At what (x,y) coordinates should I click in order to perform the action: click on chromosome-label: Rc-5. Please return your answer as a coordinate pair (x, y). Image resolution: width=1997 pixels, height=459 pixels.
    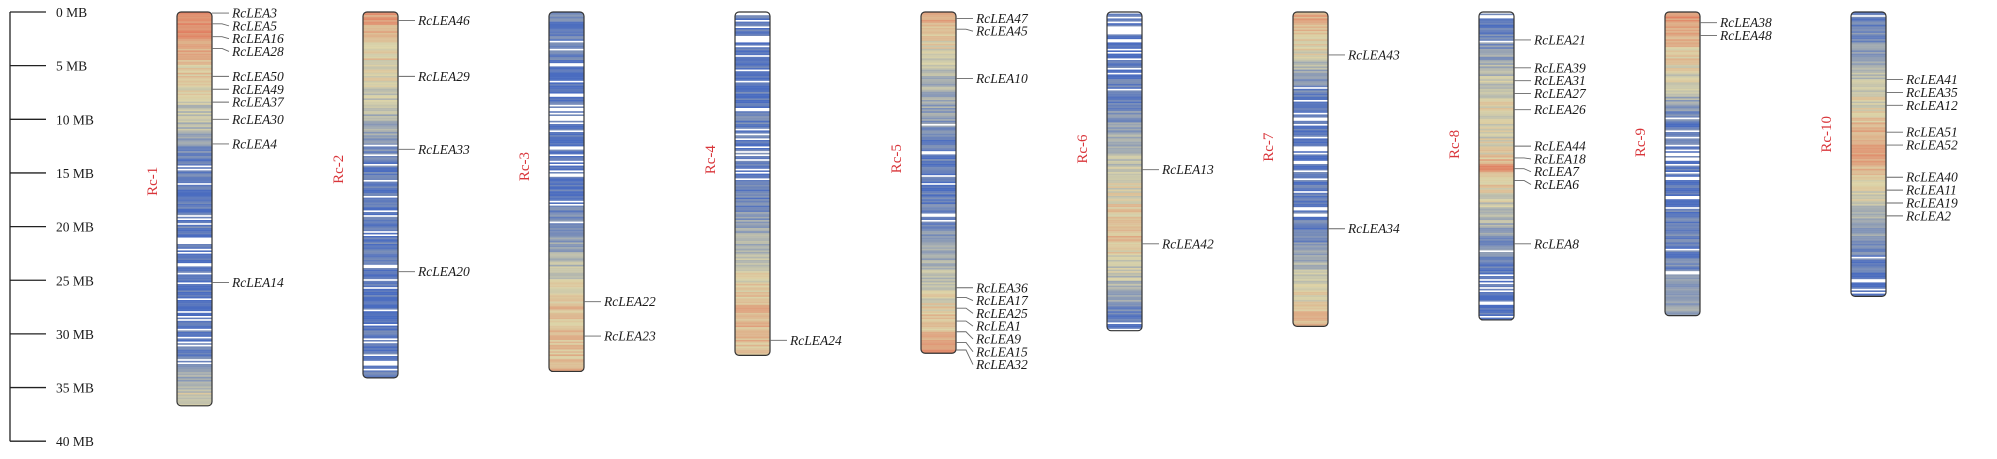
    Looking at the image, I should click on (897, 158).